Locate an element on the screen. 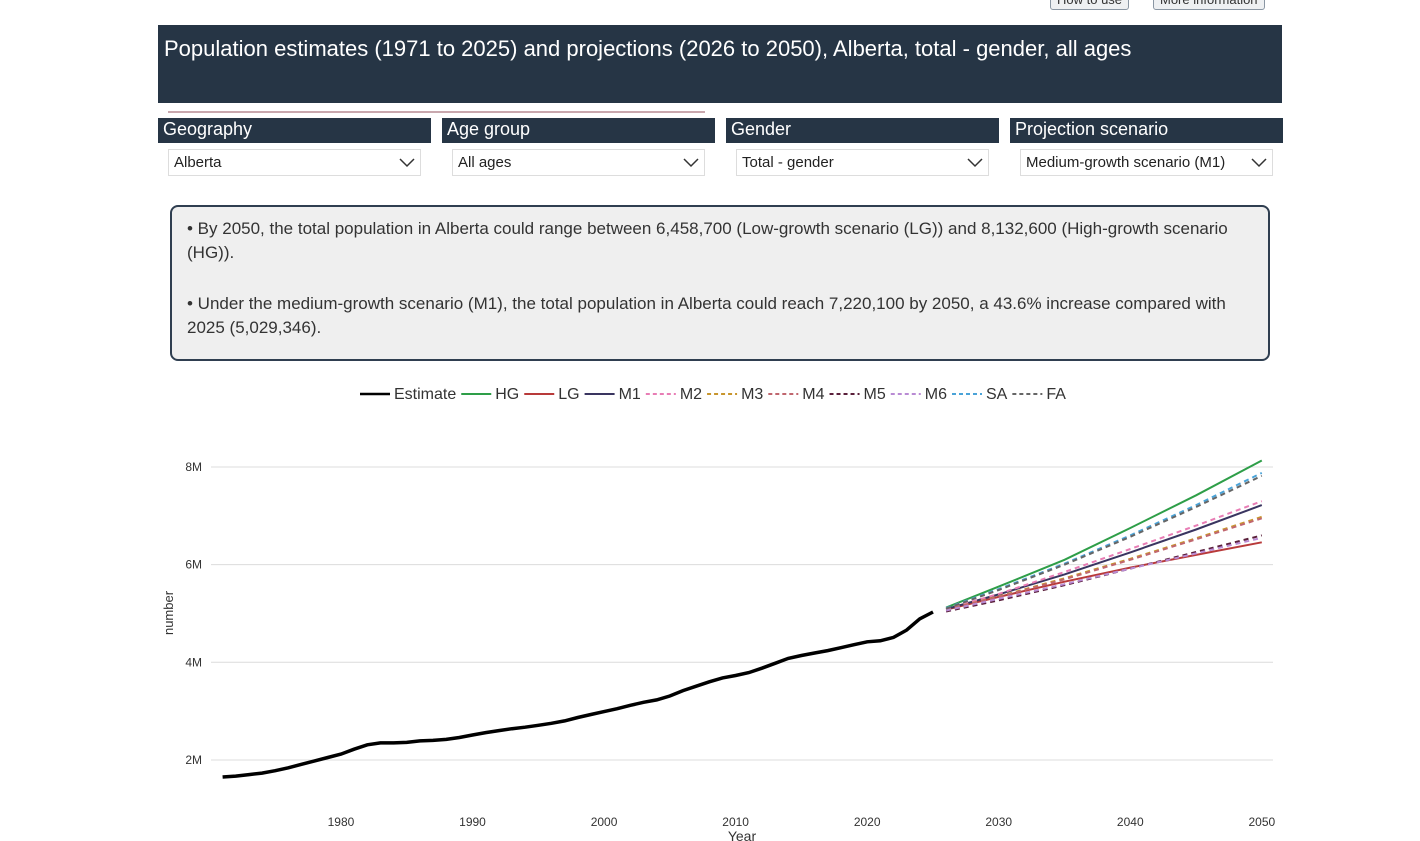  filter-dropdown: All ages is located at coordinates (578, 162).